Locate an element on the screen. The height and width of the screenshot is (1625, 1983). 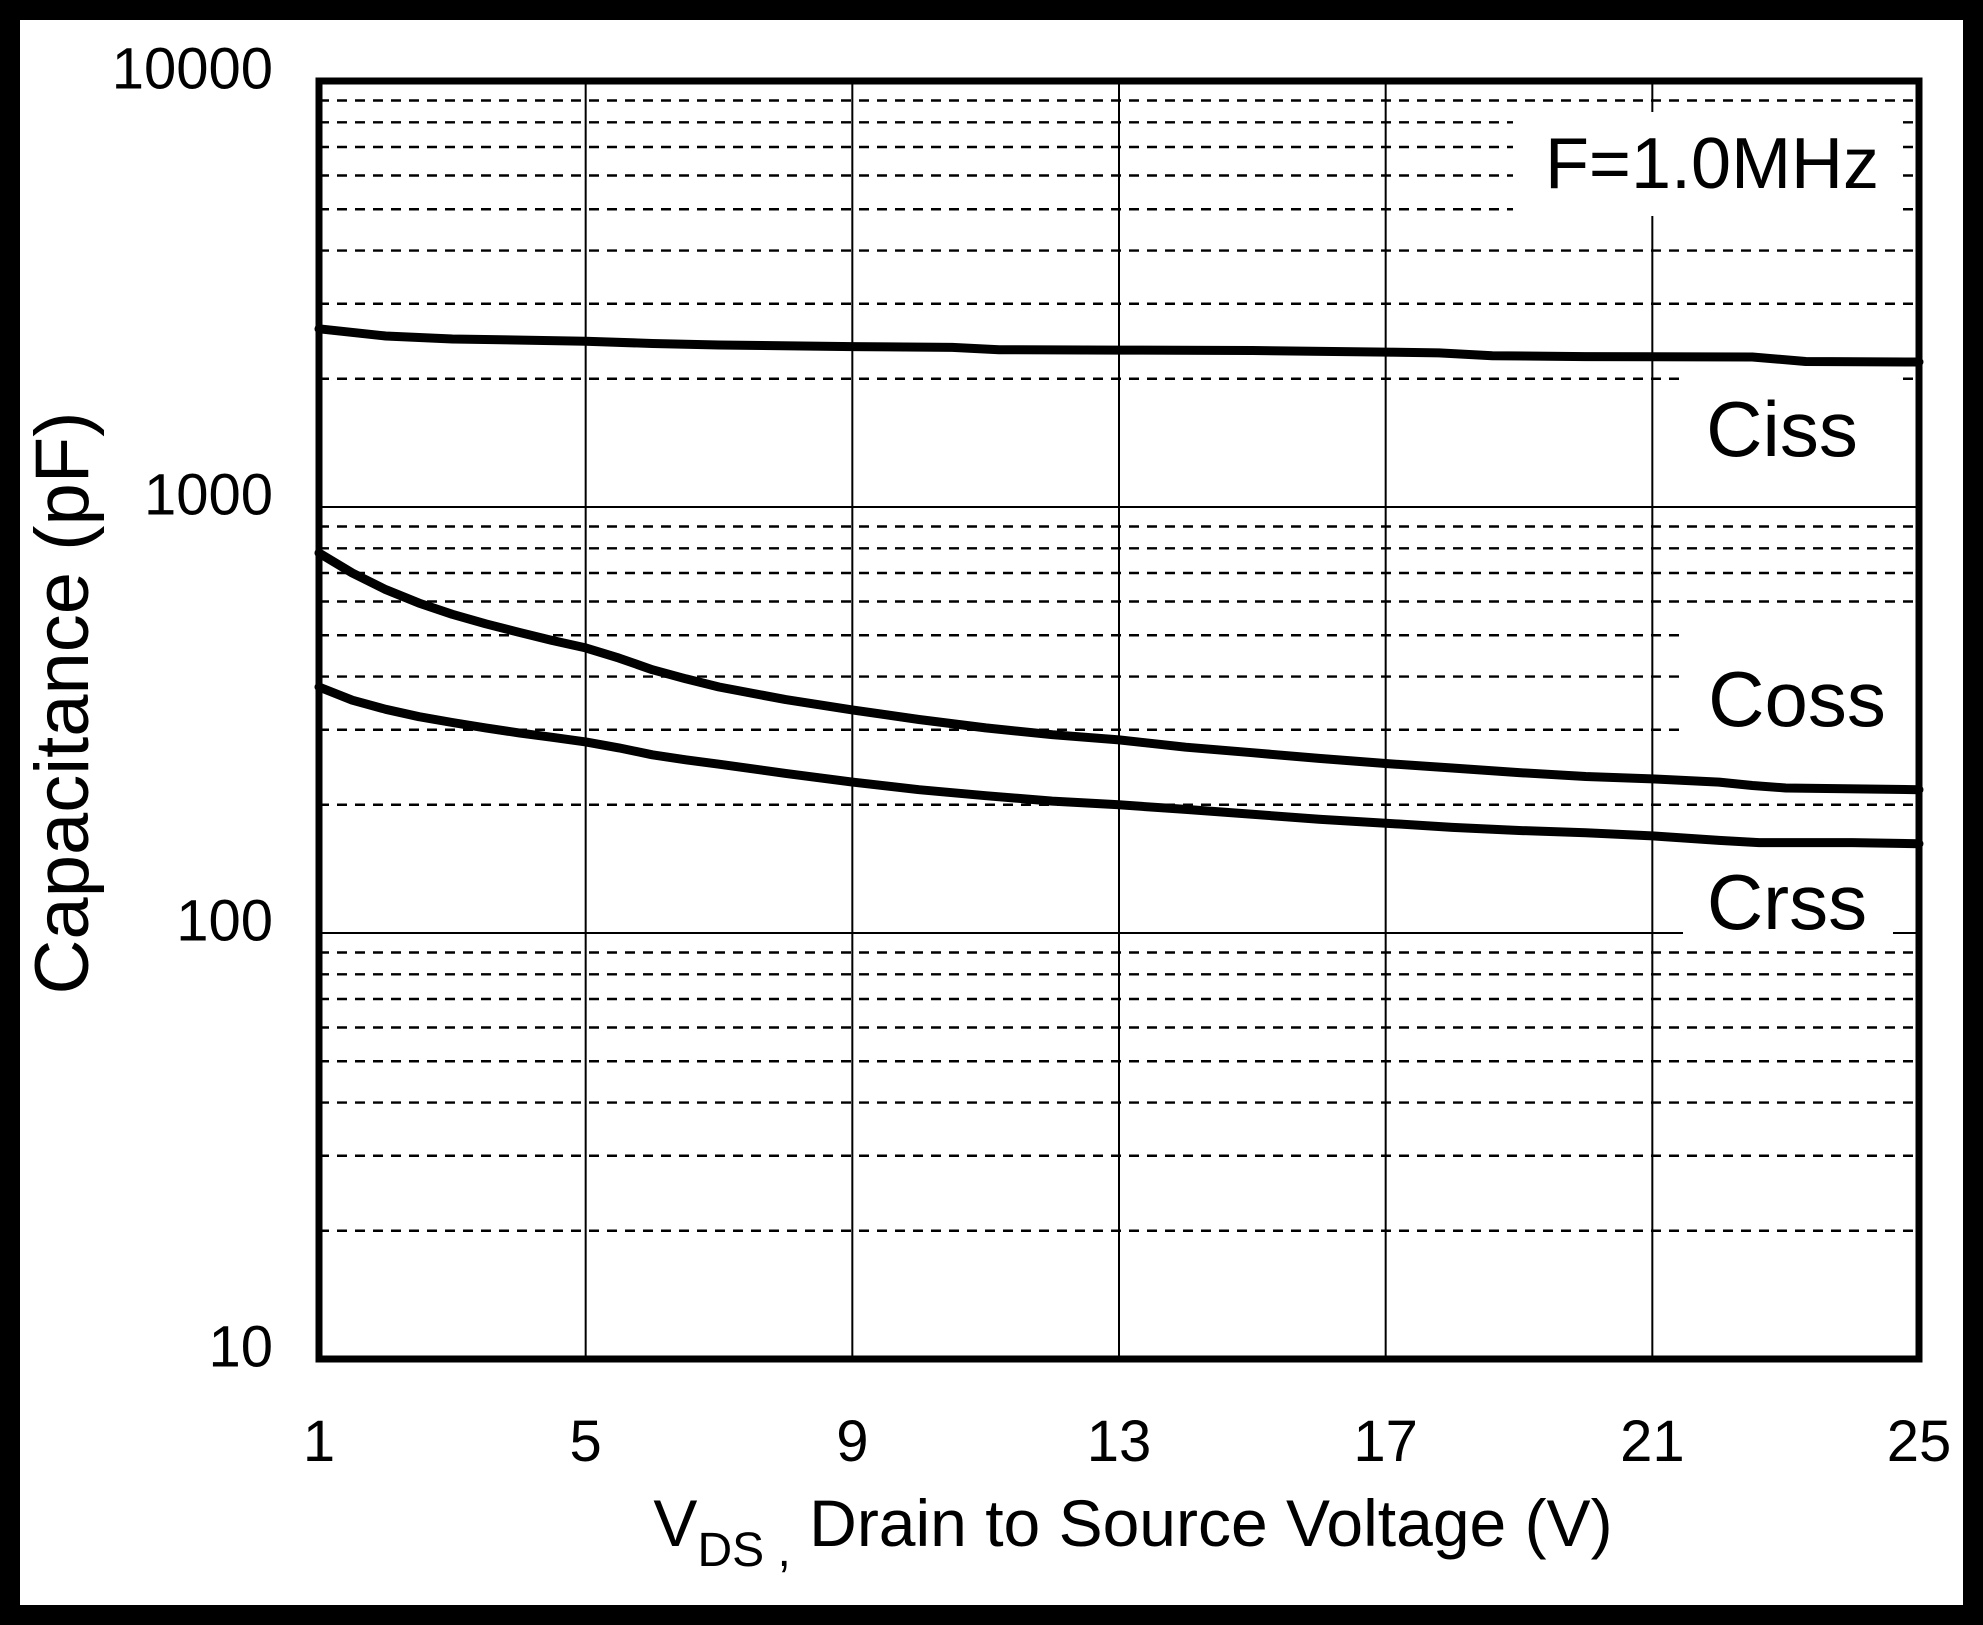
annotation-mask is located at coordinates (1708, 164).